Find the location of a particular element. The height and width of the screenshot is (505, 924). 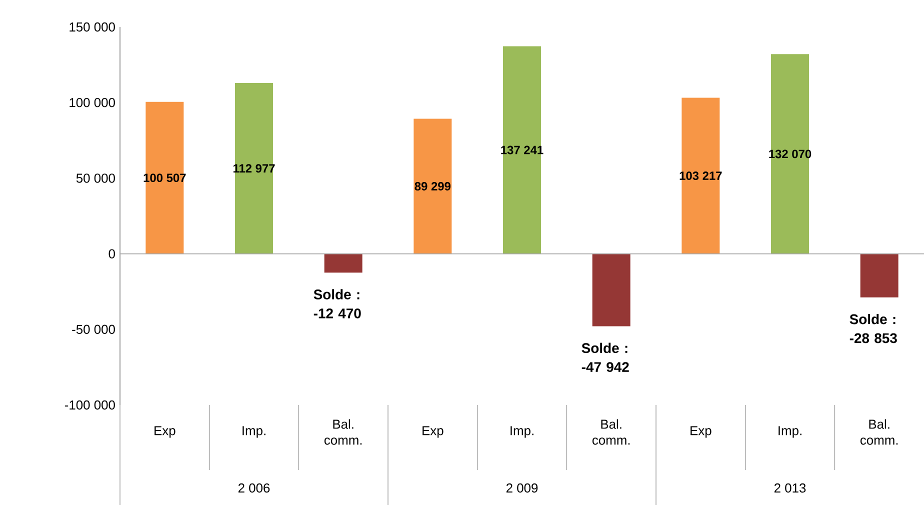

data-label: Solde : -12 470 is located at coordinates (337, 303).